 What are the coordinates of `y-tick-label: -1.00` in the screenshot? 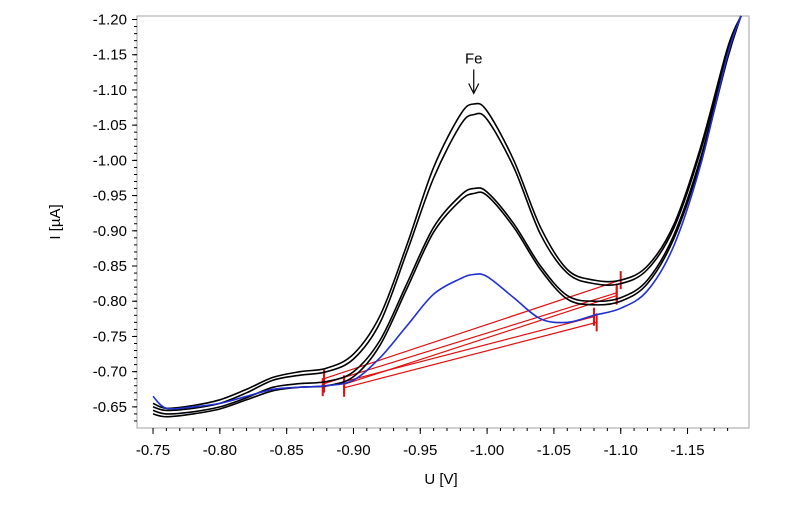 It's located at (110, 160).